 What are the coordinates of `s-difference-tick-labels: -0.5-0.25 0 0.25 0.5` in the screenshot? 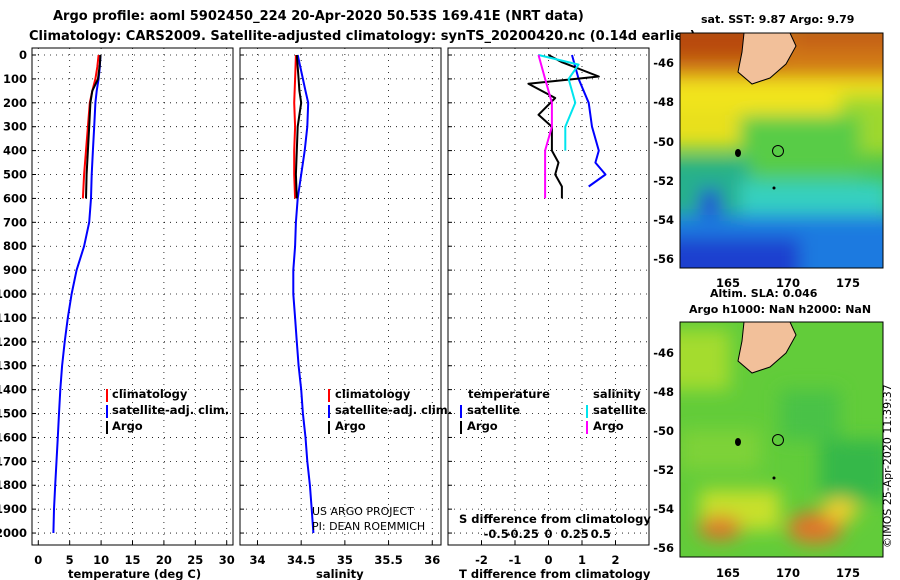 It's located at (547, 534).